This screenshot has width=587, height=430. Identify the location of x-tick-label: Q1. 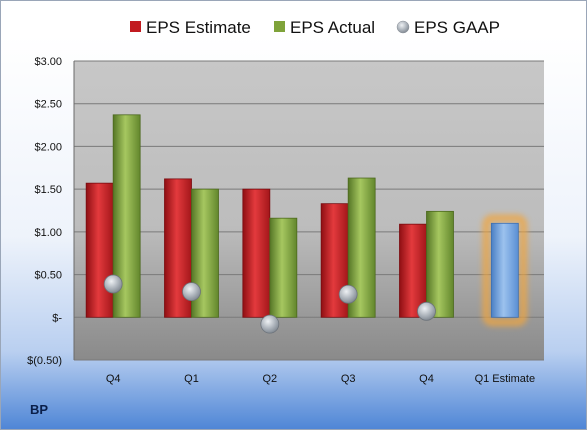
(191, 379).